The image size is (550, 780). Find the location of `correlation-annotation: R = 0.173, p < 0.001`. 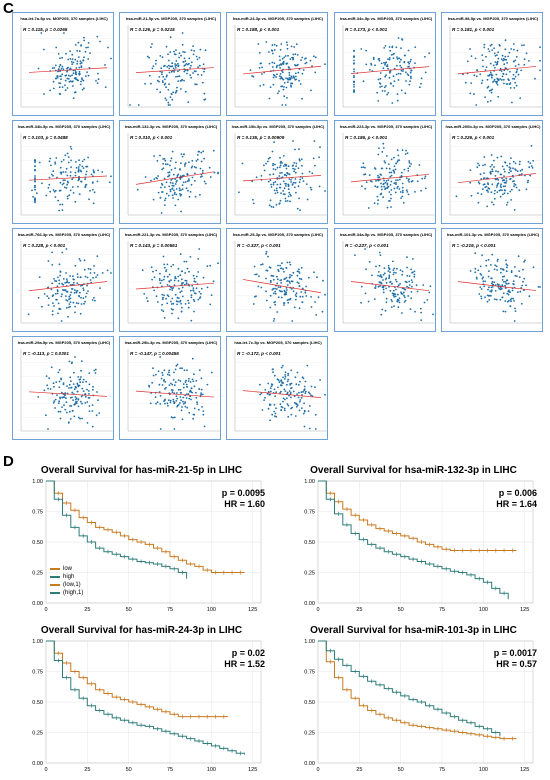

correlation-annotation: R = 0.173, p < 0.001 is located at coordinates (366, 29).